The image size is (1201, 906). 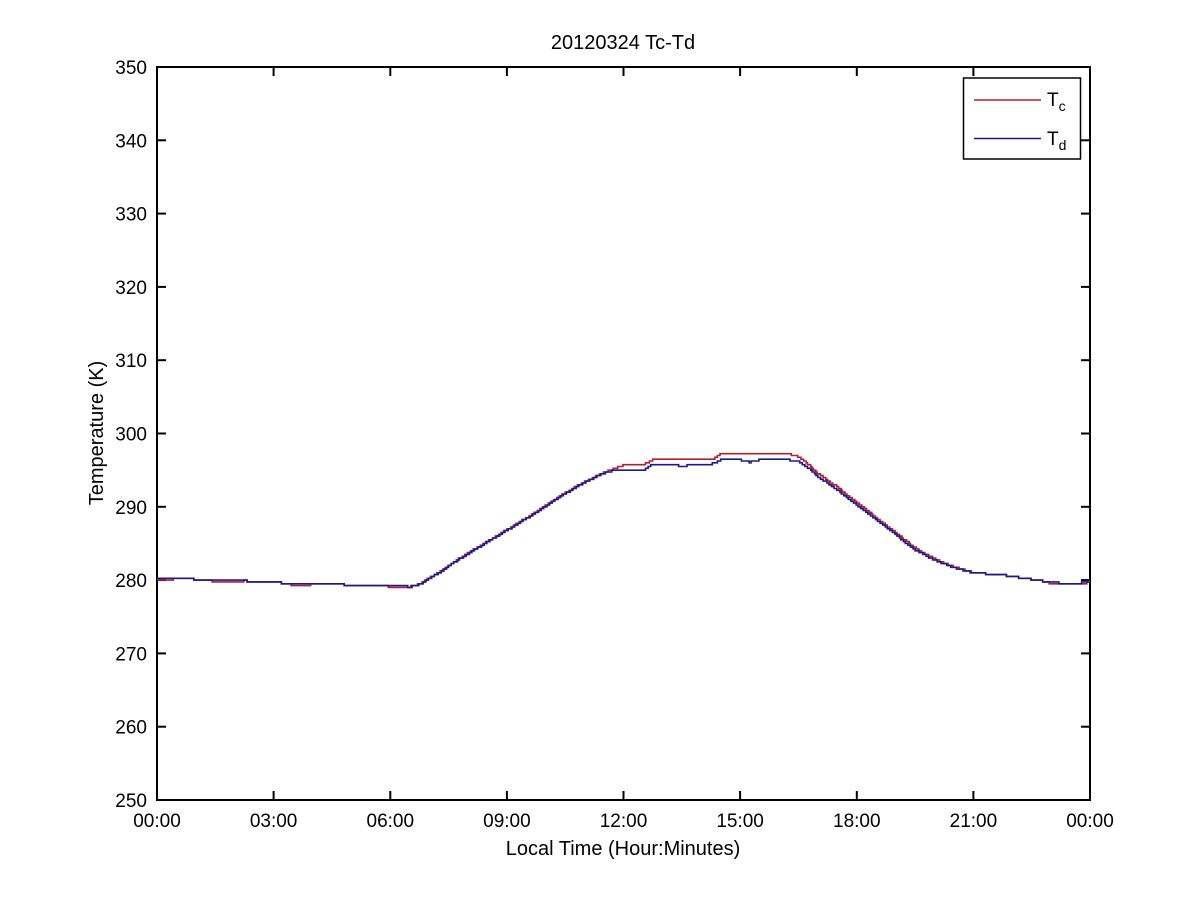 I want to click on y-tick-label: 270, so click(x=131, y=654).